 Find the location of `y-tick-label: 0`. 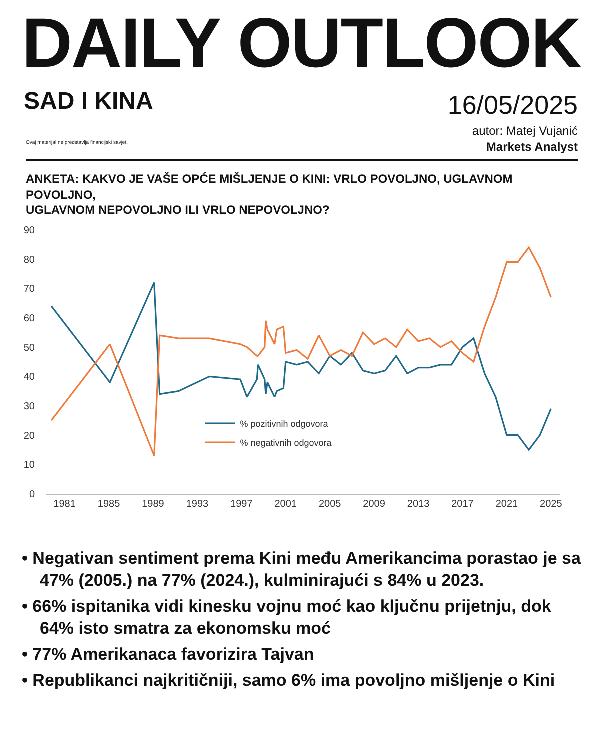

y-tick-label: 0 is located at coordinates (32, 495).